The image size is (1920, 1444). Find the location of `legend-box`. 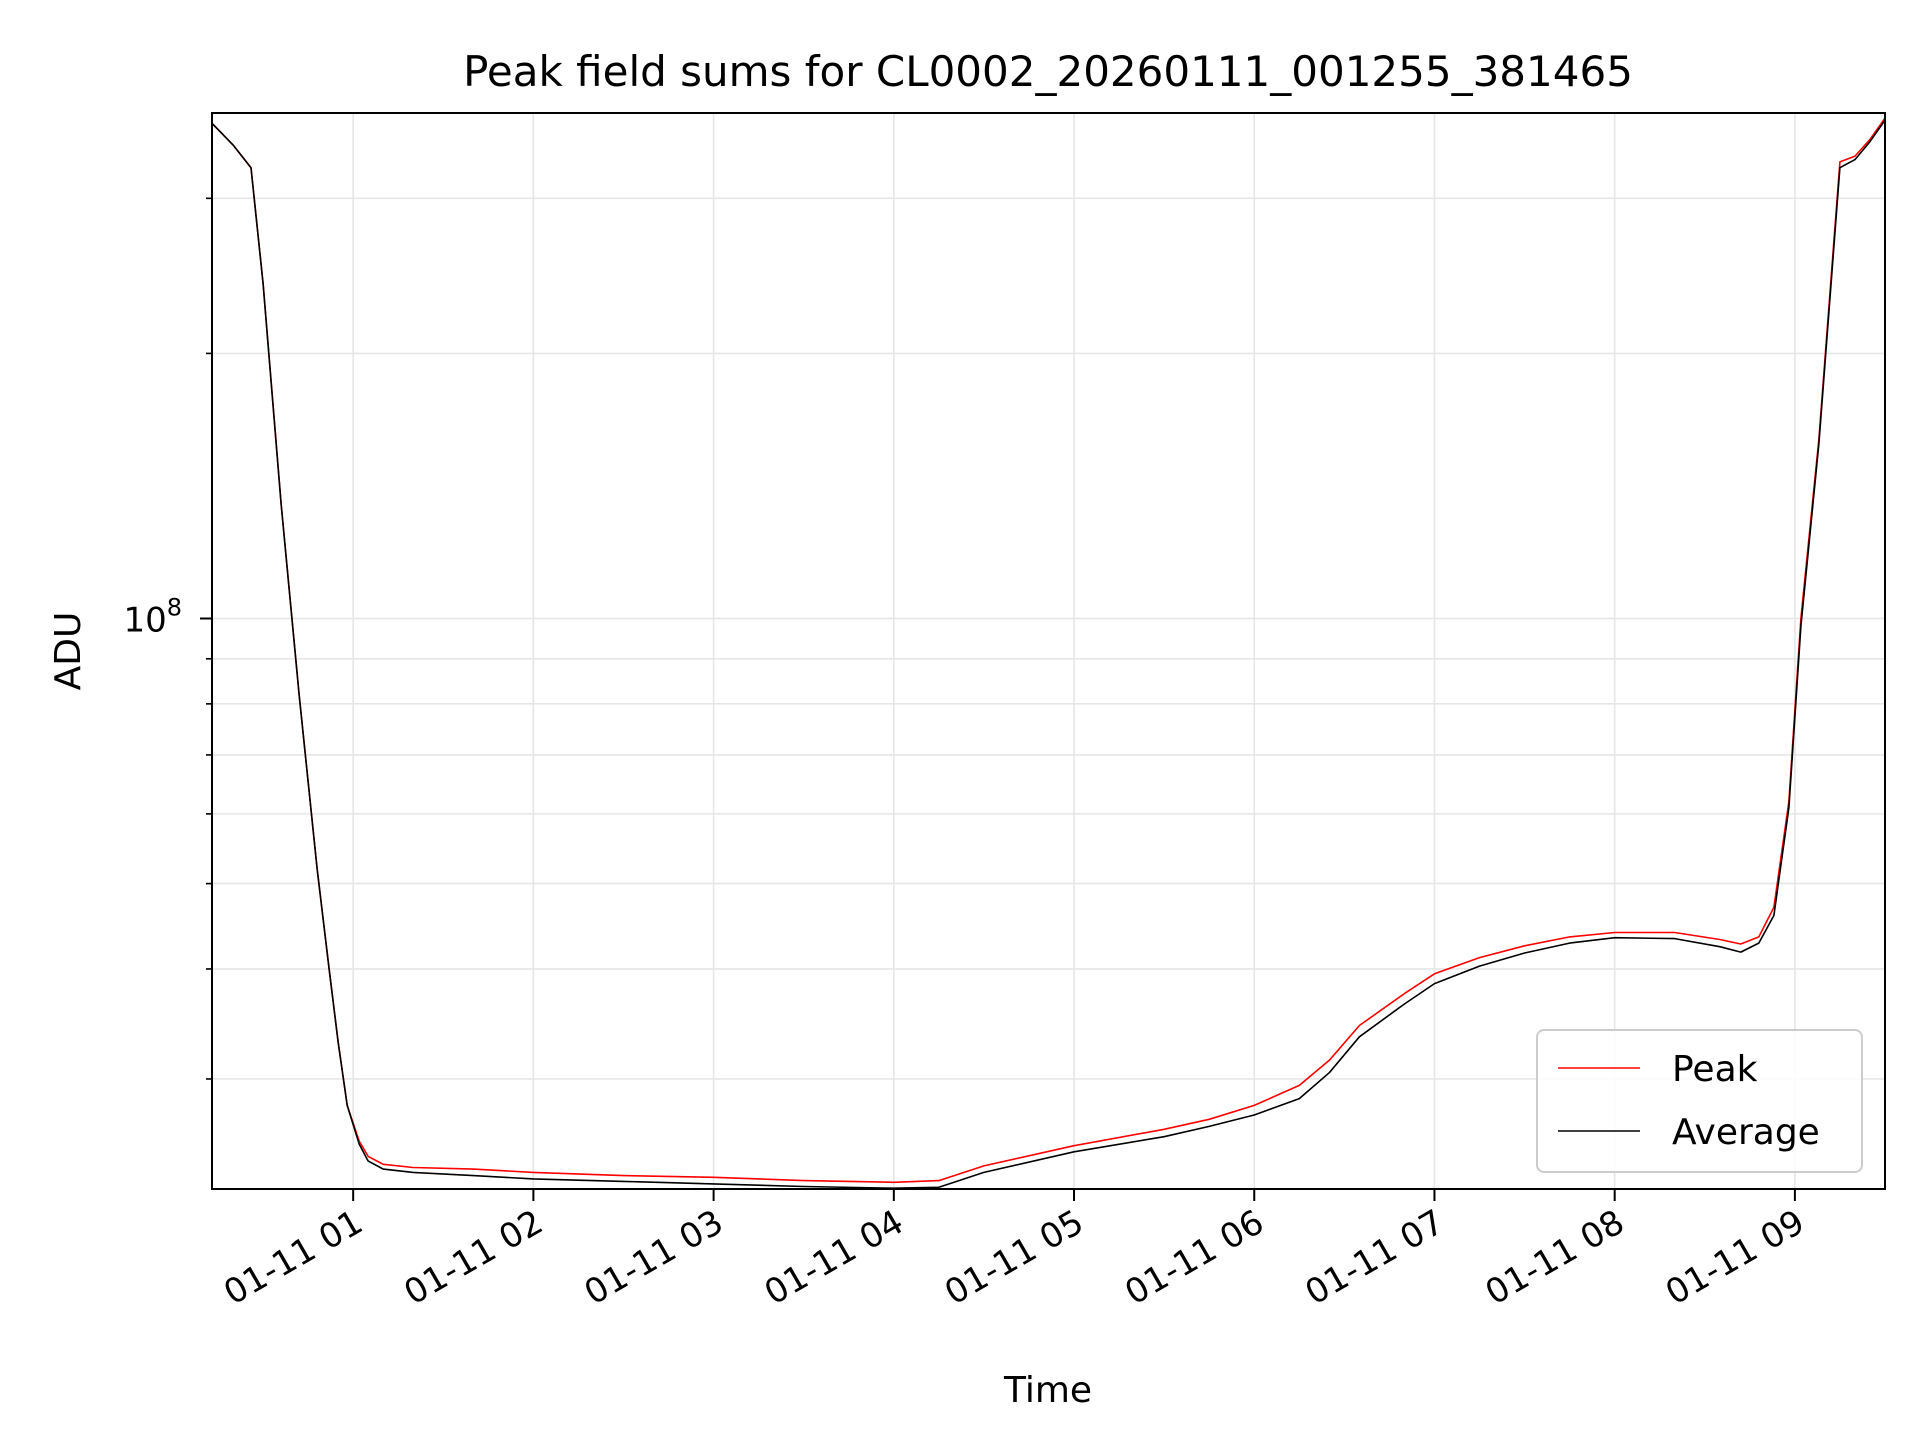

legend-box is located at coordinates (1699, 1101).